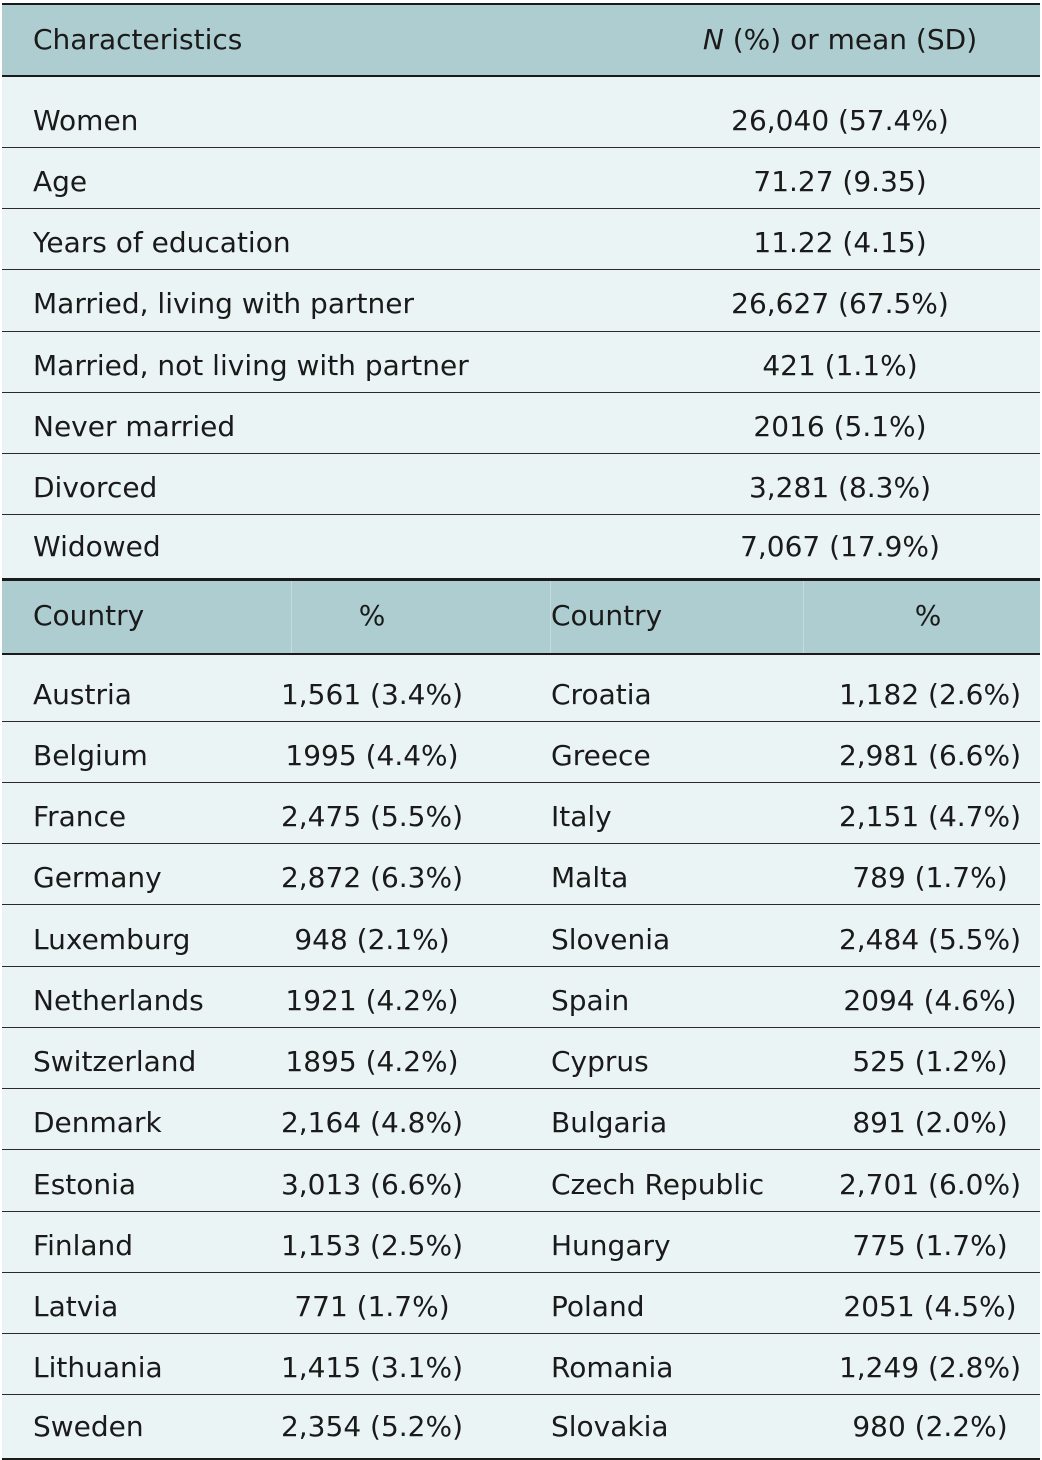  Describe the element at coordinates (930, 877) in the screenshot. I see `country-value: 789 (1.7%)` at that location.